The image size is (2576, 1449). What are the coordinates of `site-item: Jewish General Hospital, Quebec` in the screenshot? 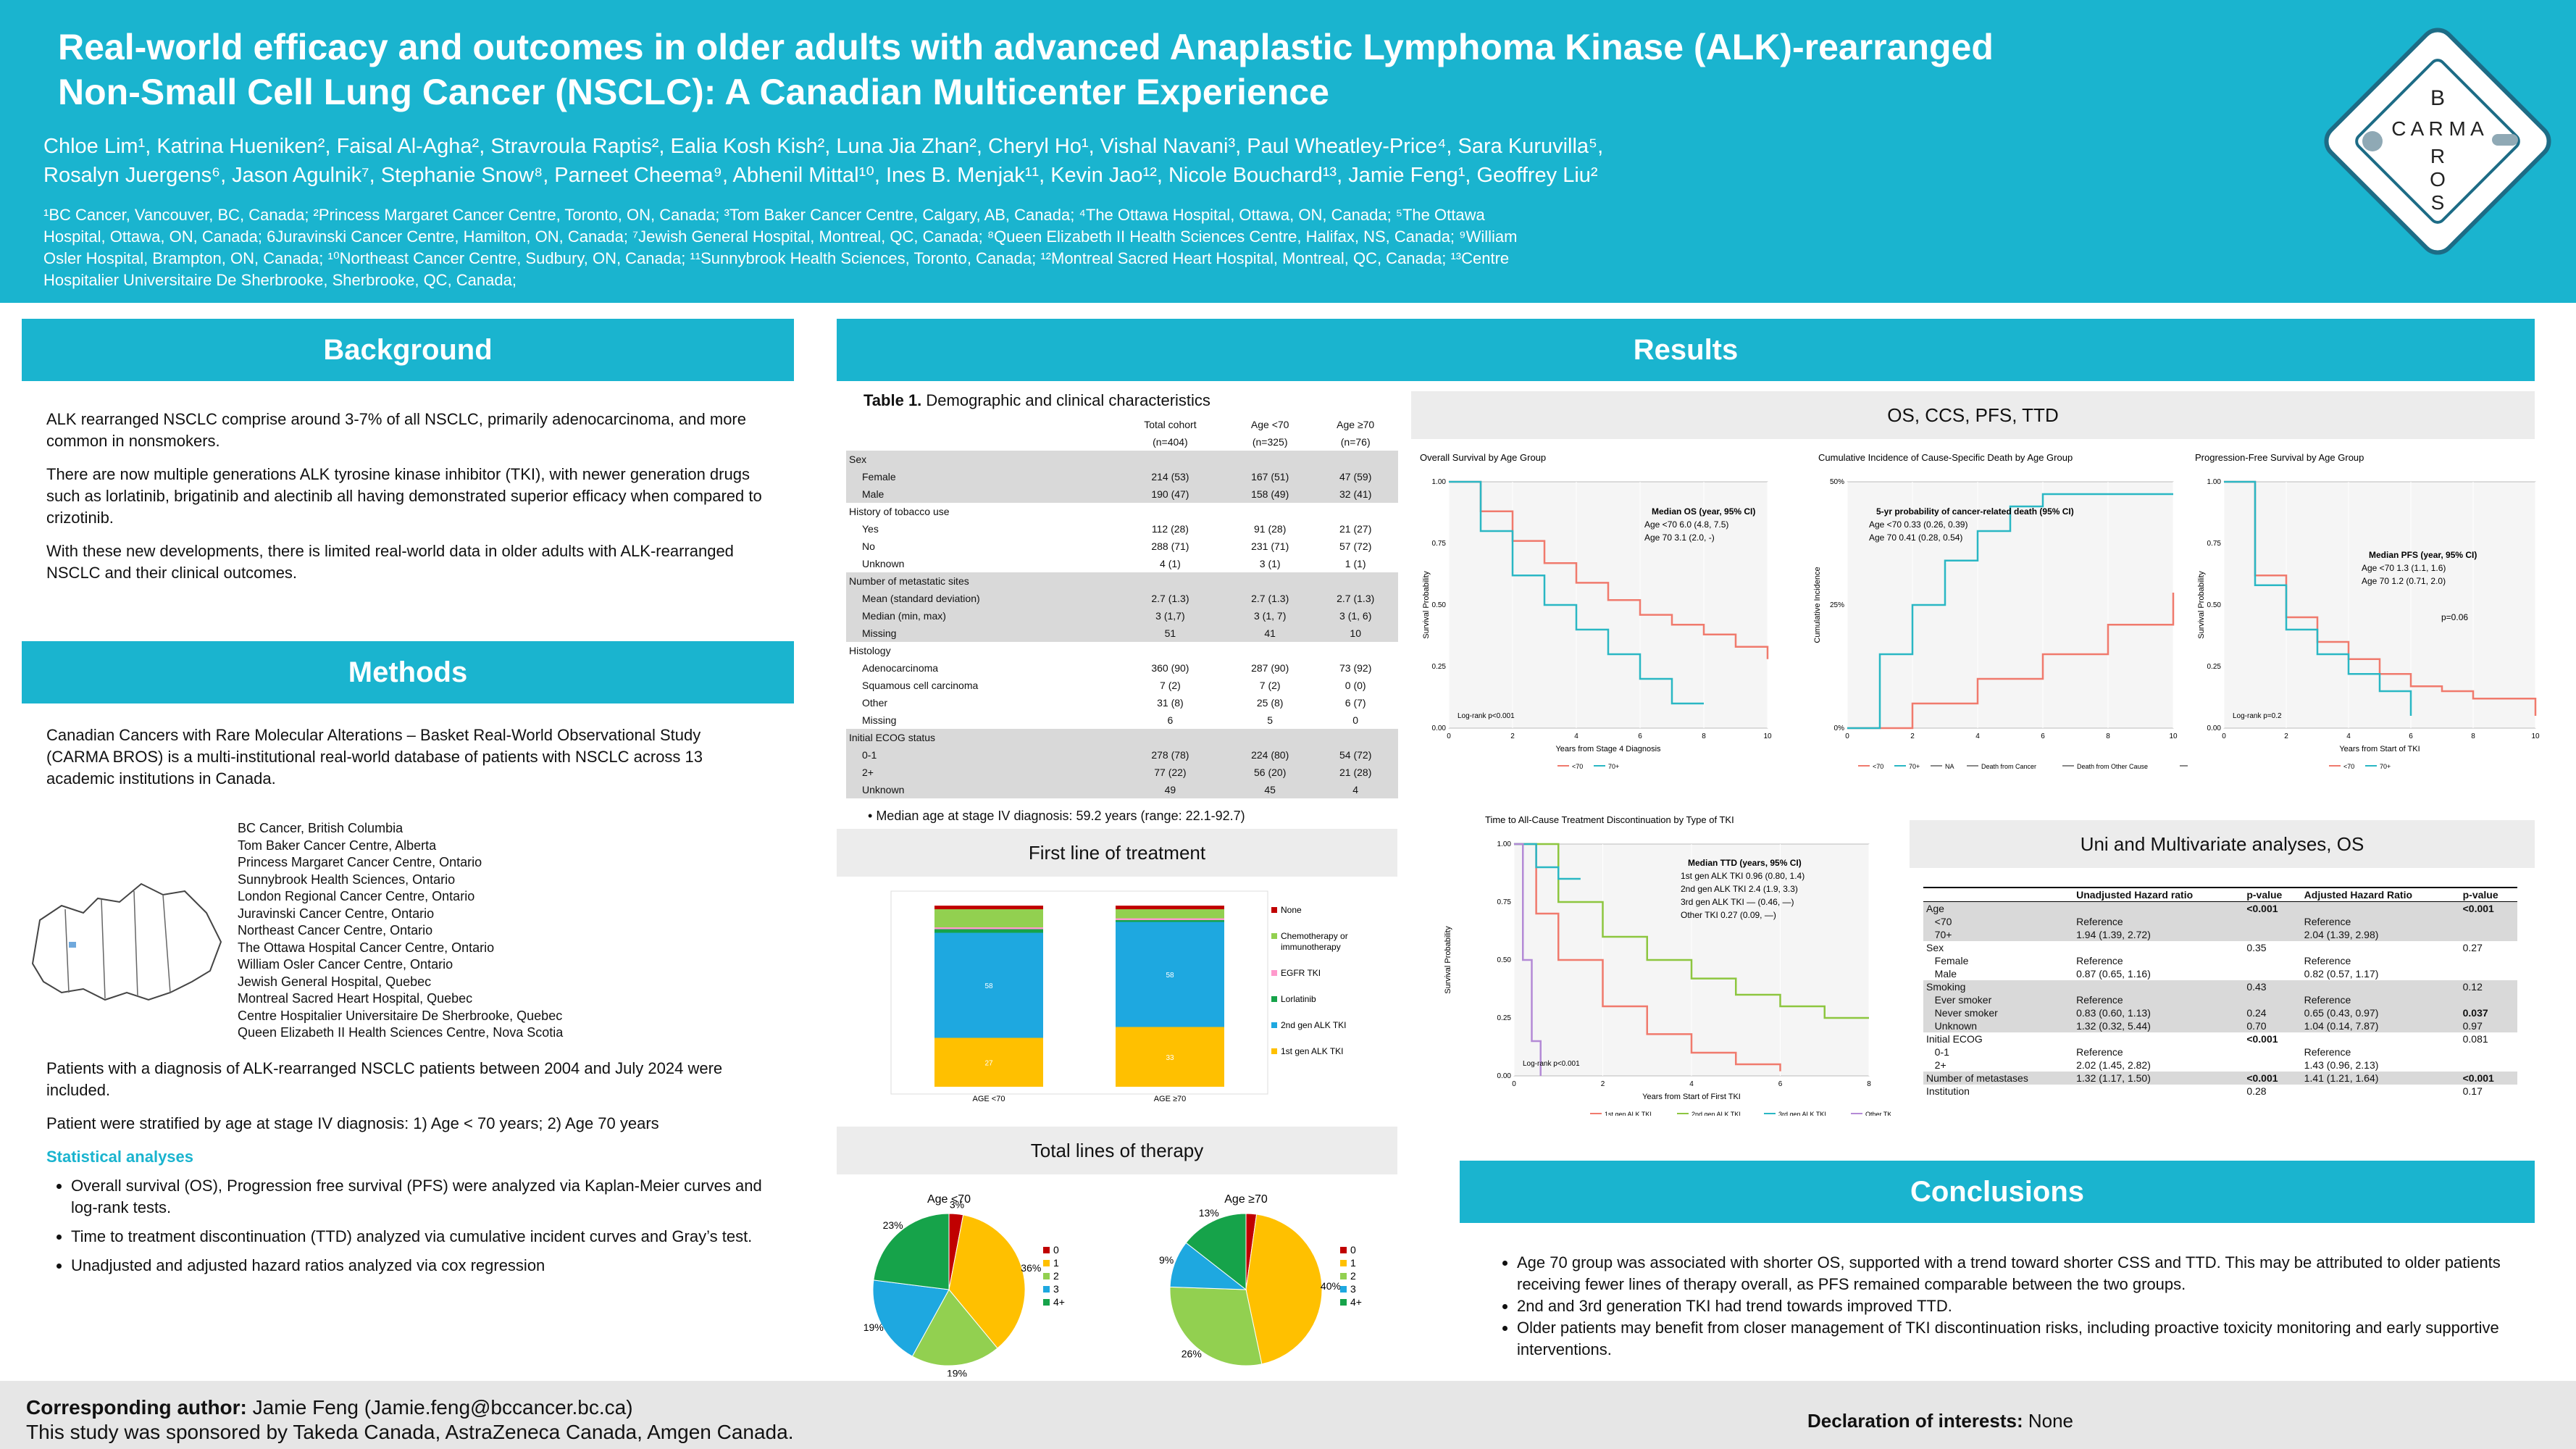 It's located at (335, 981).